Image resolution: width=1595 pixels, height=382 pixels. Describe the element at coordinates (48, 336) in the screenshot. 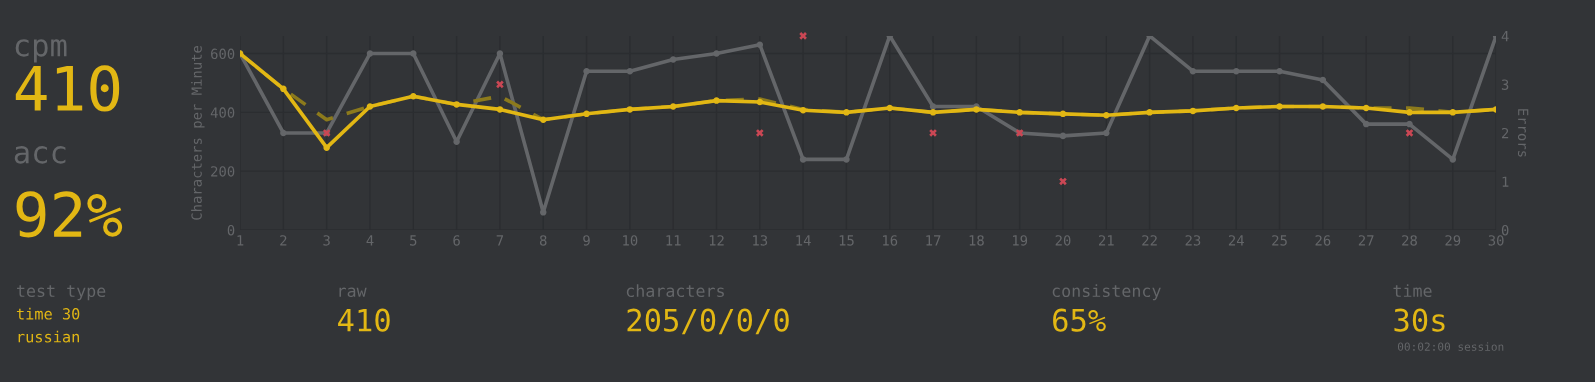

I see `text: russian` at that location.